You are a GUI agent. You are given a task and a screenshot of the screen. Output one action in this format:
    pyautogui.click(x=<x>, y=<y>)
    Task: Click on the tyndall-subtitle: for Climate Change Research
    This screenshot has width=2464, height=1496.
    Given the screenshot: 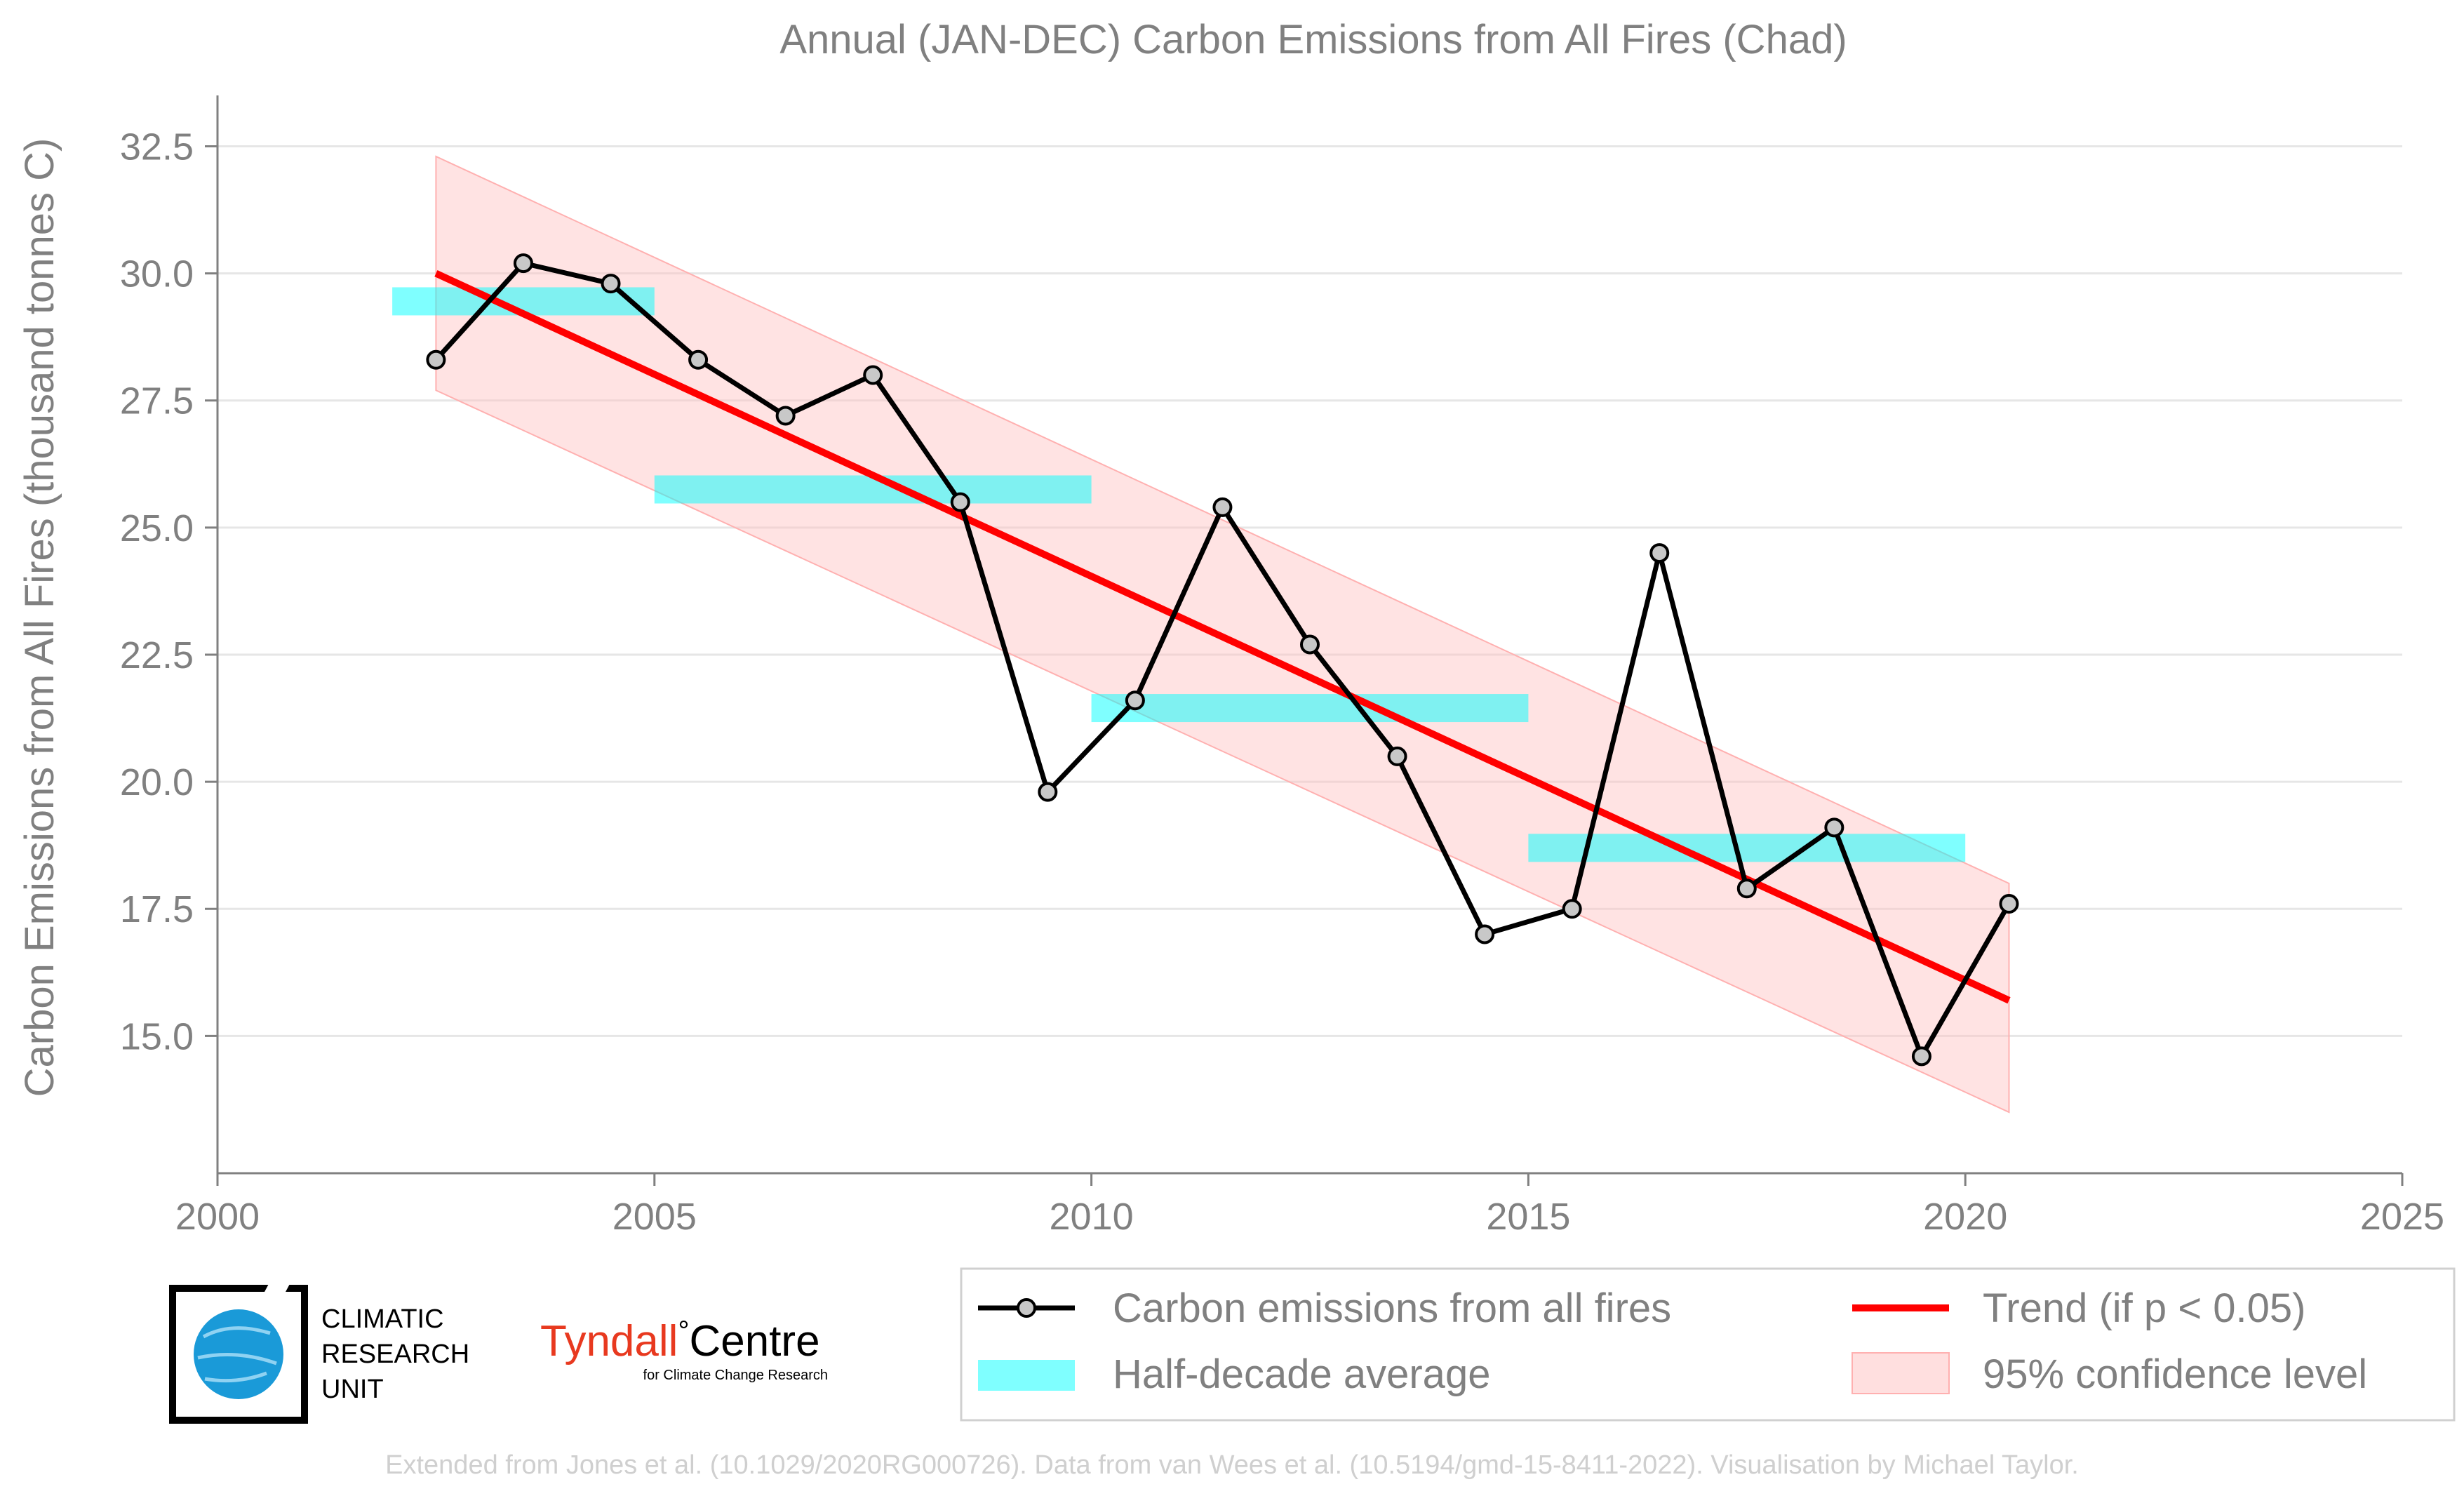 What is the action you would take?
    pyautogui.click(x=735, y=1375)
    